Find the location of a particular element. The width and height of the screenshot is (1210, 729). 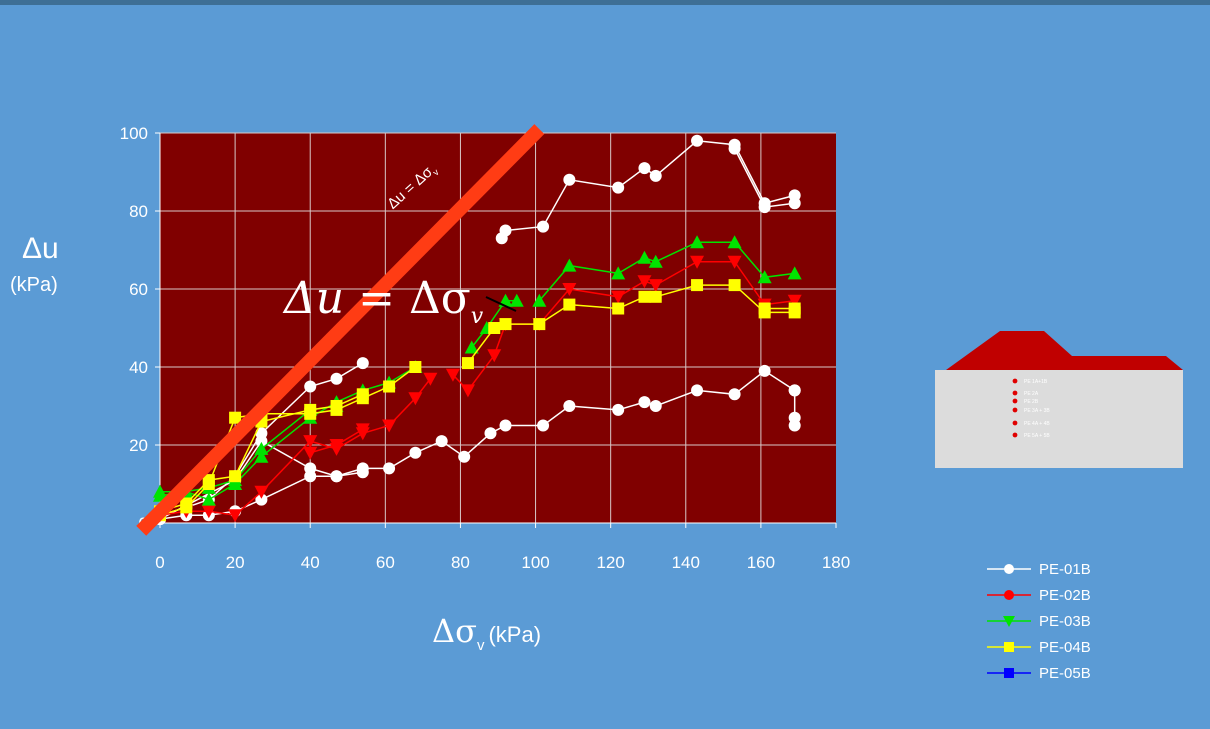

dam-crest is located at coordinates (1064, 350).